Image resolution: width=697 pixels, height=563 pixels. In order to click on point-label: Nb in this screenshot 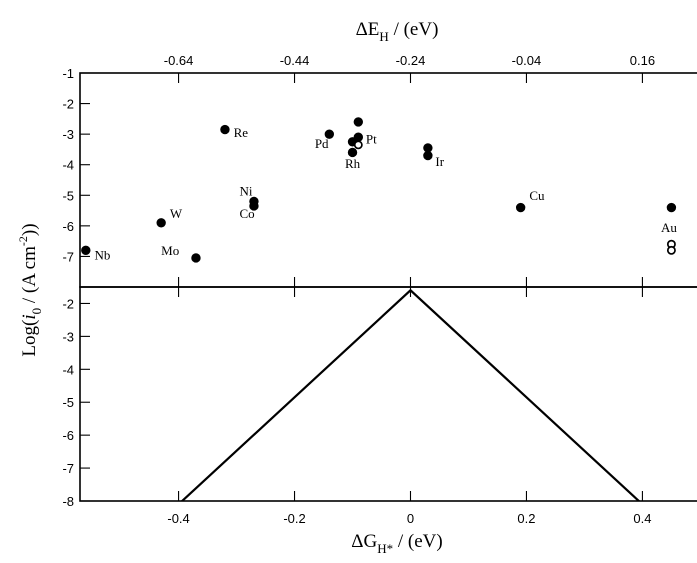, I will do `click(102, 254)`.